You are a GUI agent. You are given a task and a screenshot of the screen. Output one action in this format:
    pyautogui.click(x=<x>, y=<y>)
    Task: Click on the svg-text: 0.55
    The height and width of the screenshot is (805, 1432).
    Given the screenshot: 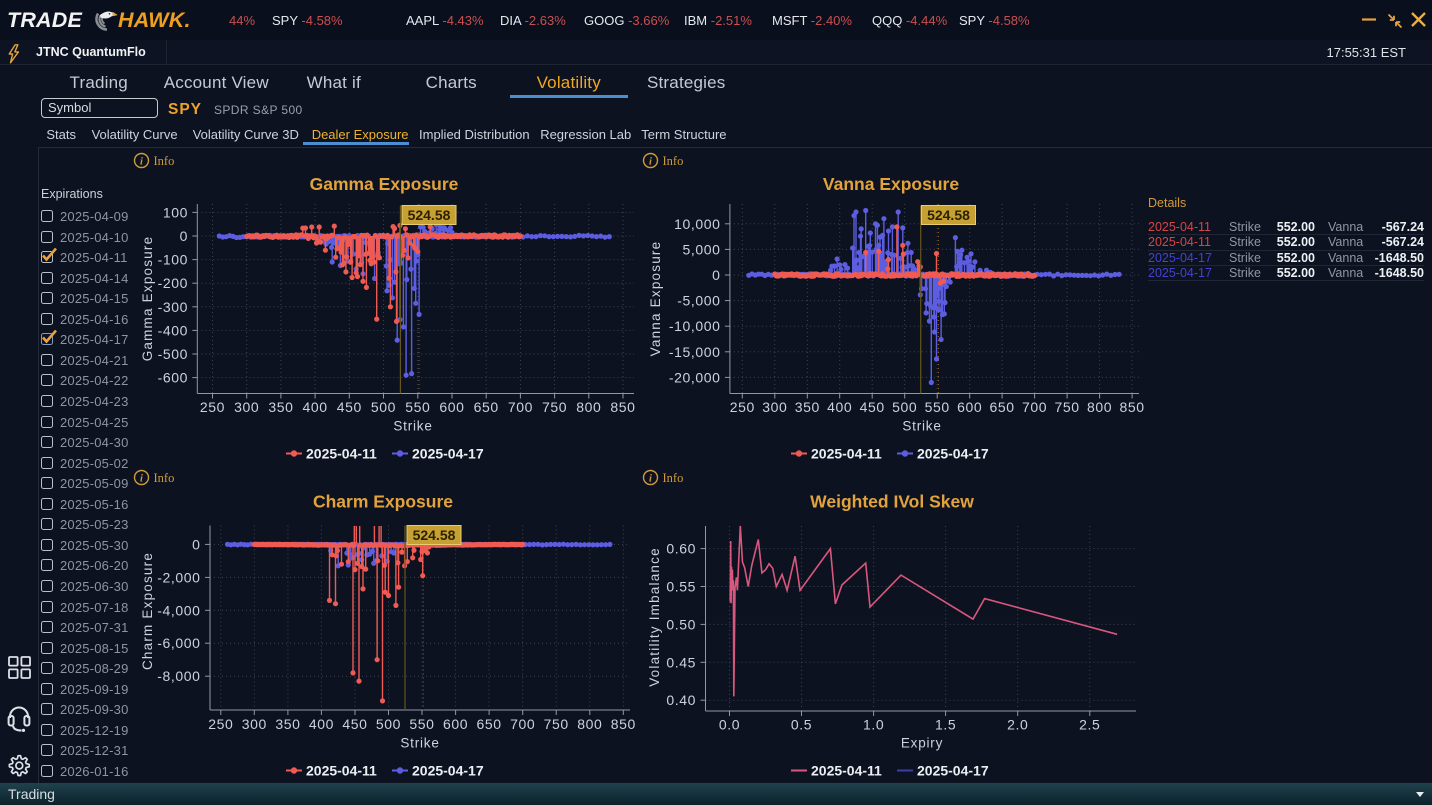 What is the action you would take?
    pyautogui.click(x=681, y=587)
    